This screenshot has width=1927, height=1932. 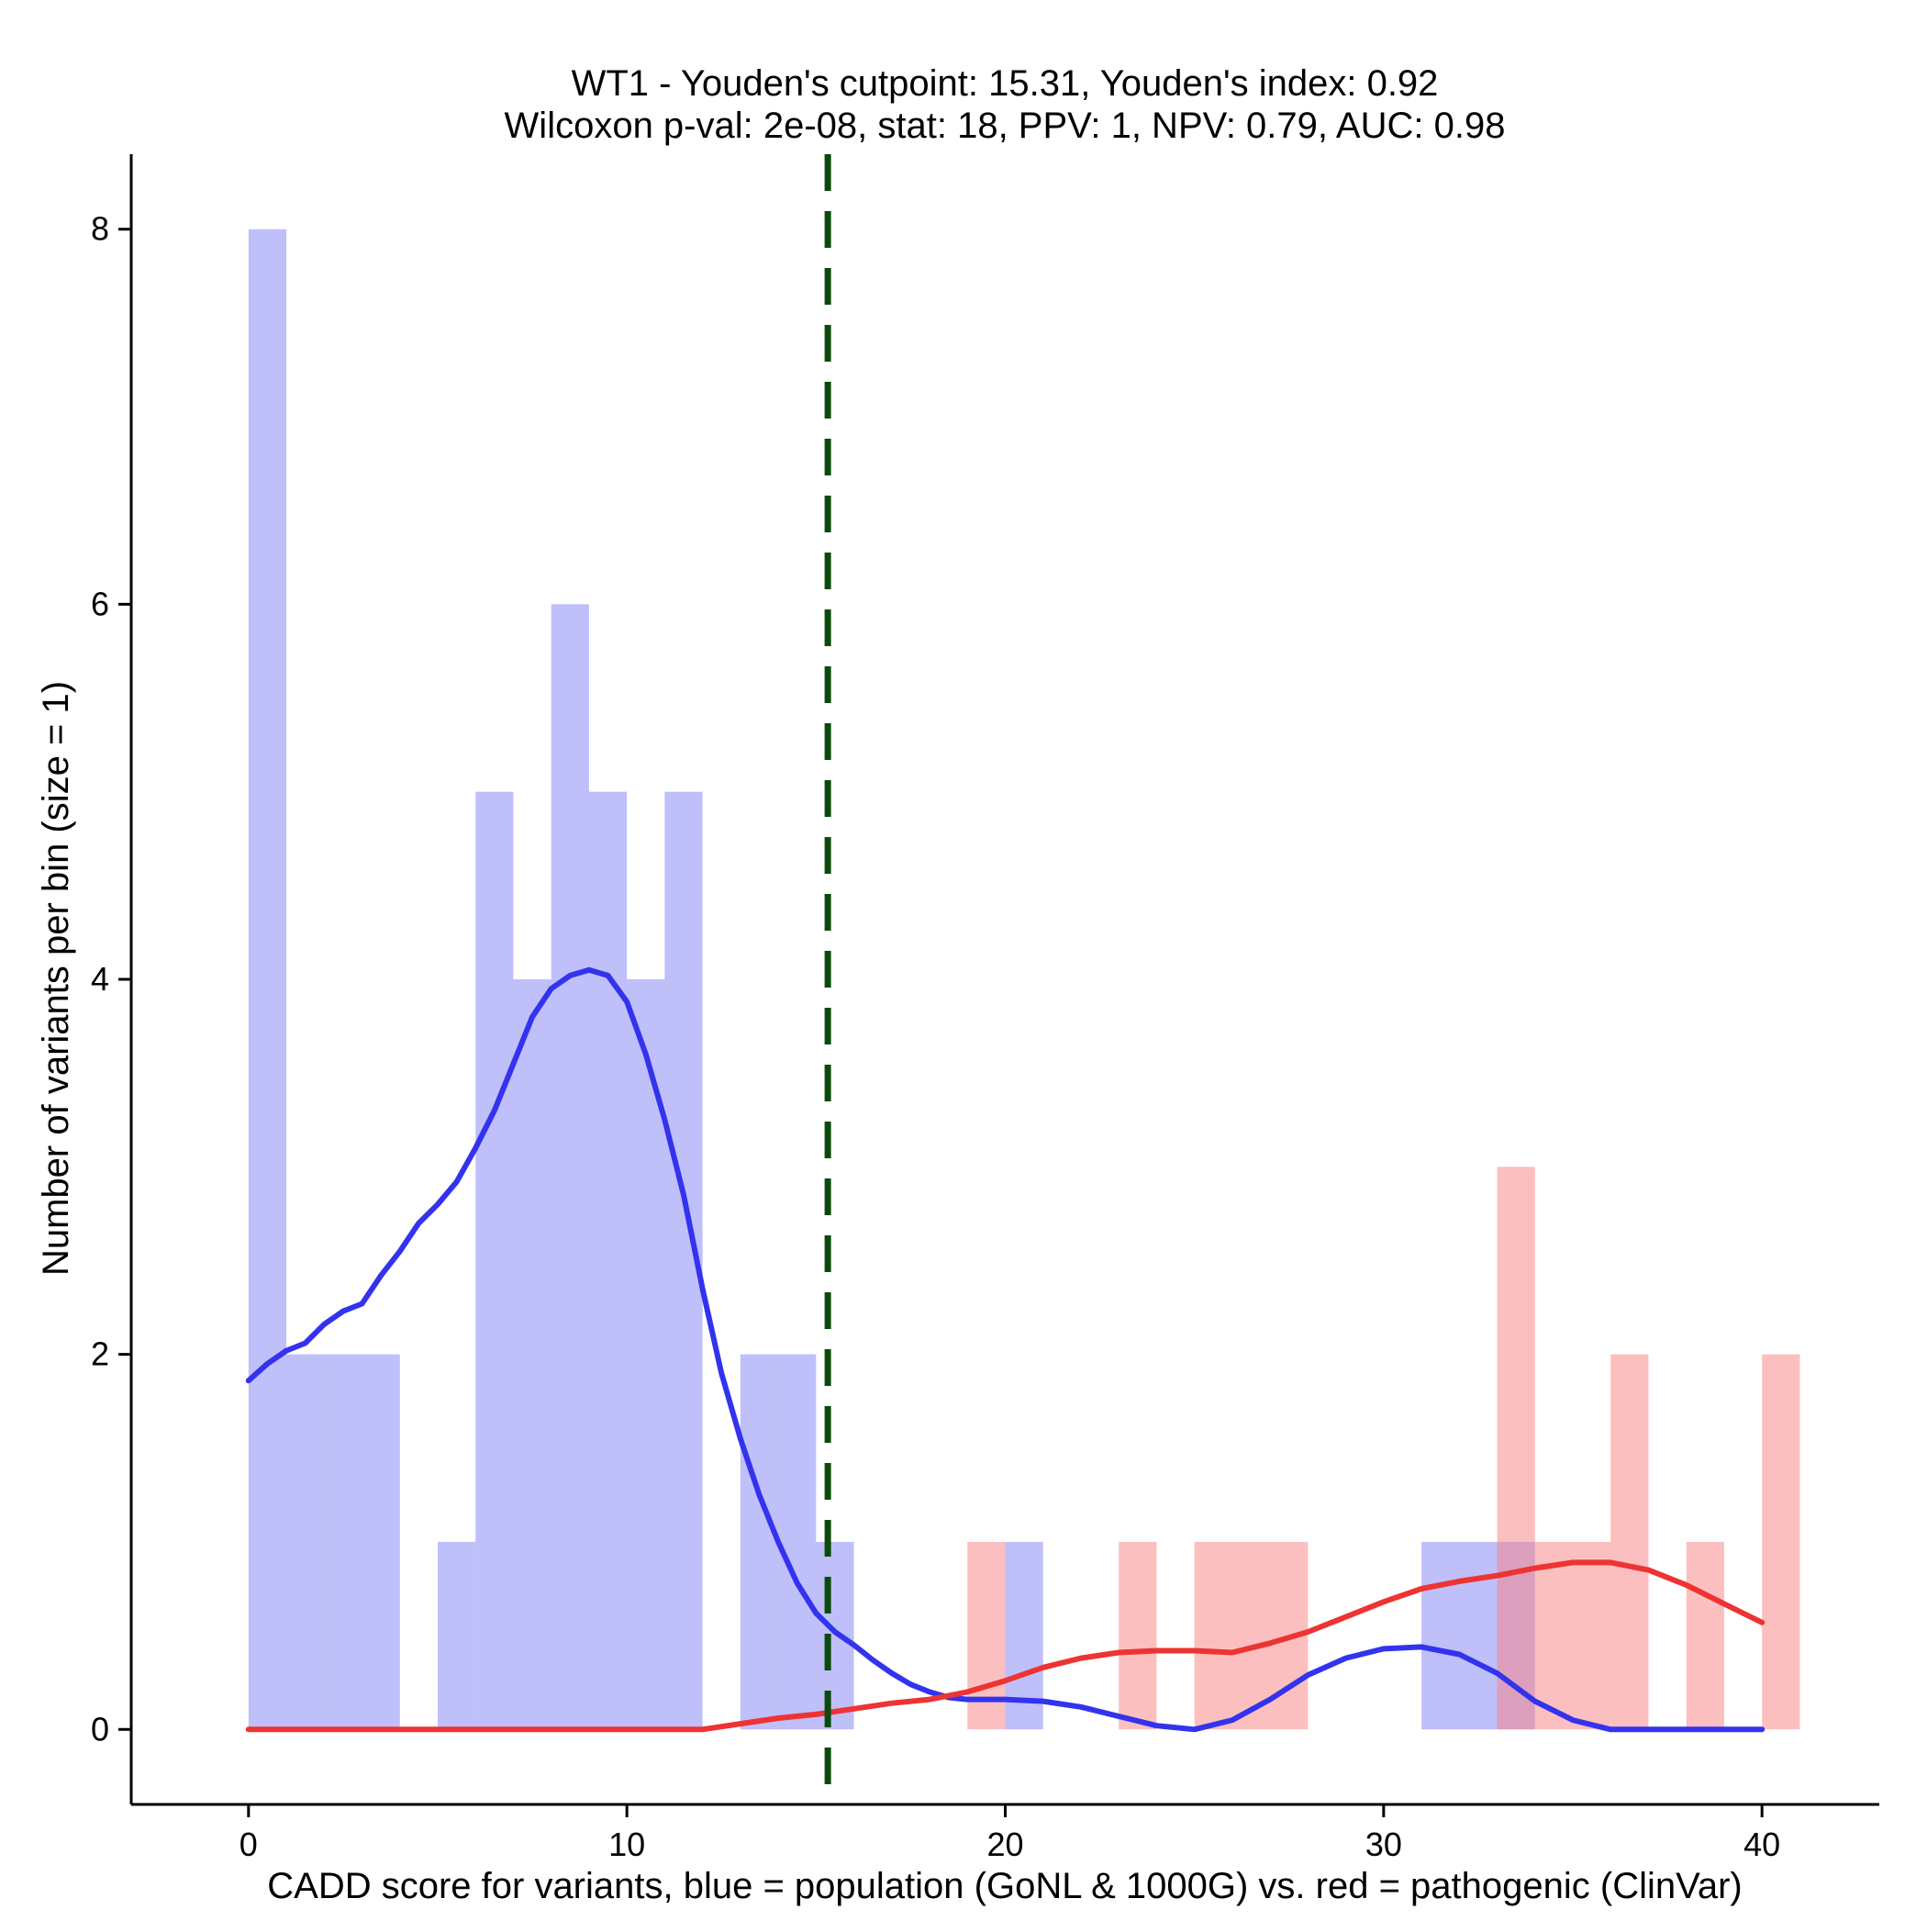 I want to click on pathogenic-density-line, so click(x=1005, y=1646).